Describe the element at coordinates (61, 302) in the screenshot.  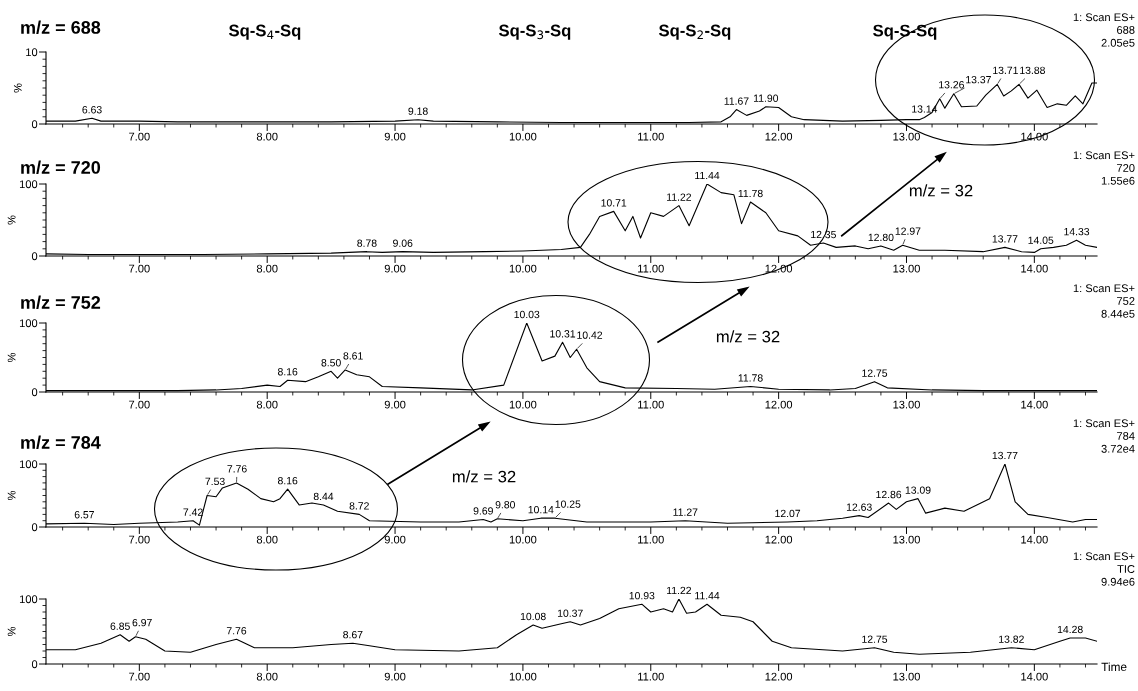
I see `chart-title: m/z = 752` at that location.